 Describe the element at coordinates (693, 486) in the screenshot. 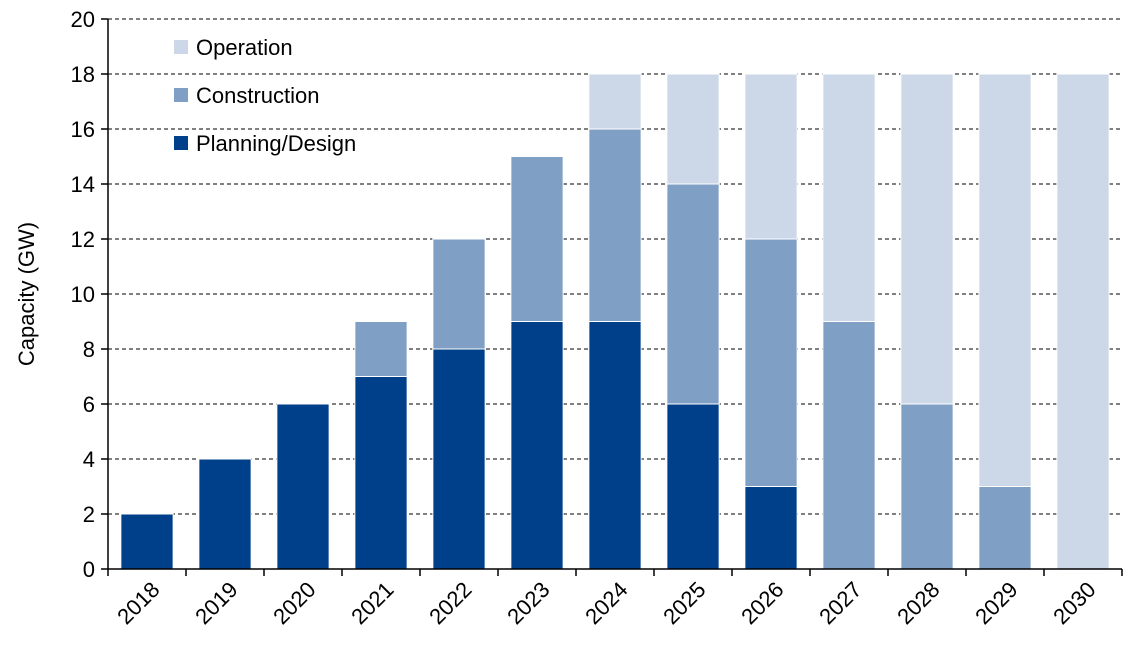

I see `bar-2025-planning-design` at that location.